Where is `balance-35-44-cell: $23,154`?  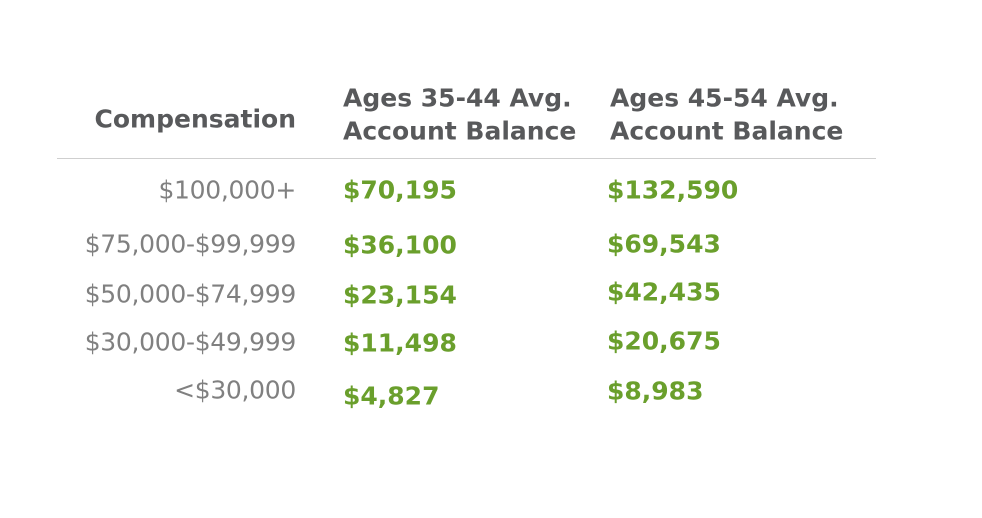
balance-35-44-cell: $23,154 is located at coordinates (400, 295).